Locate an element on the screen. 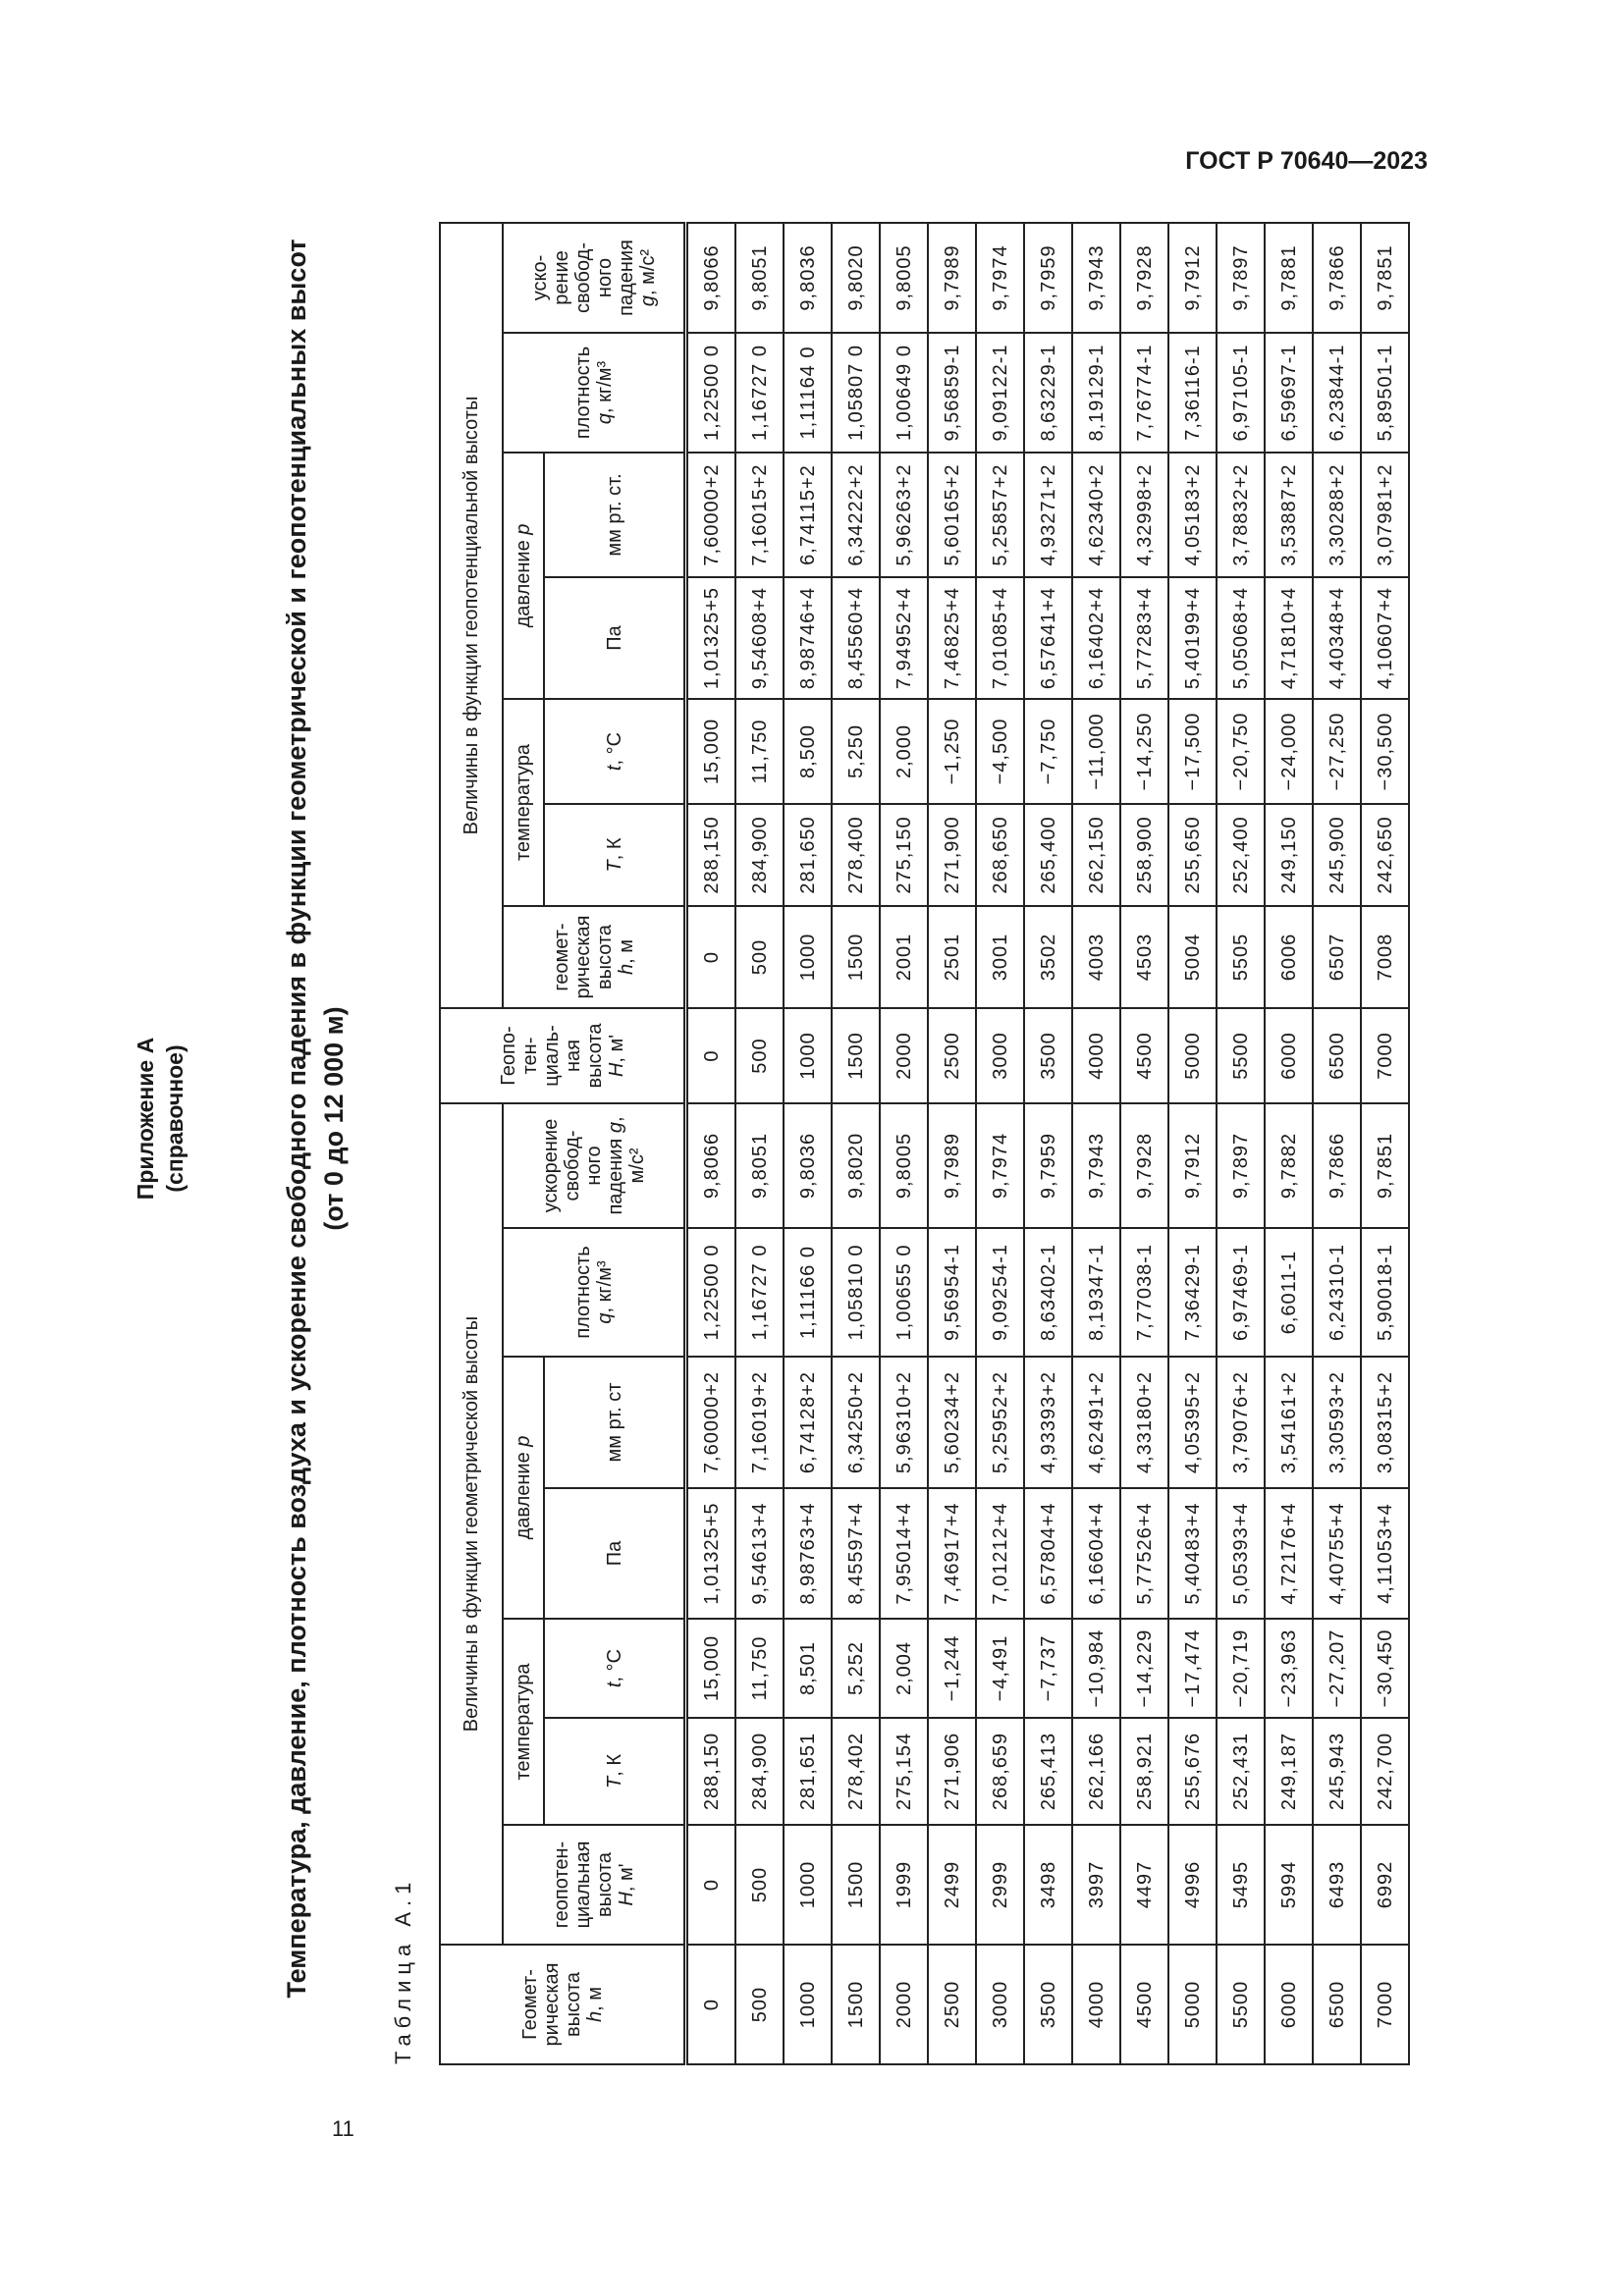 The image size is (1624, 2296). table-cell: 4,10607+4 is located at coordinates (1385, 638).